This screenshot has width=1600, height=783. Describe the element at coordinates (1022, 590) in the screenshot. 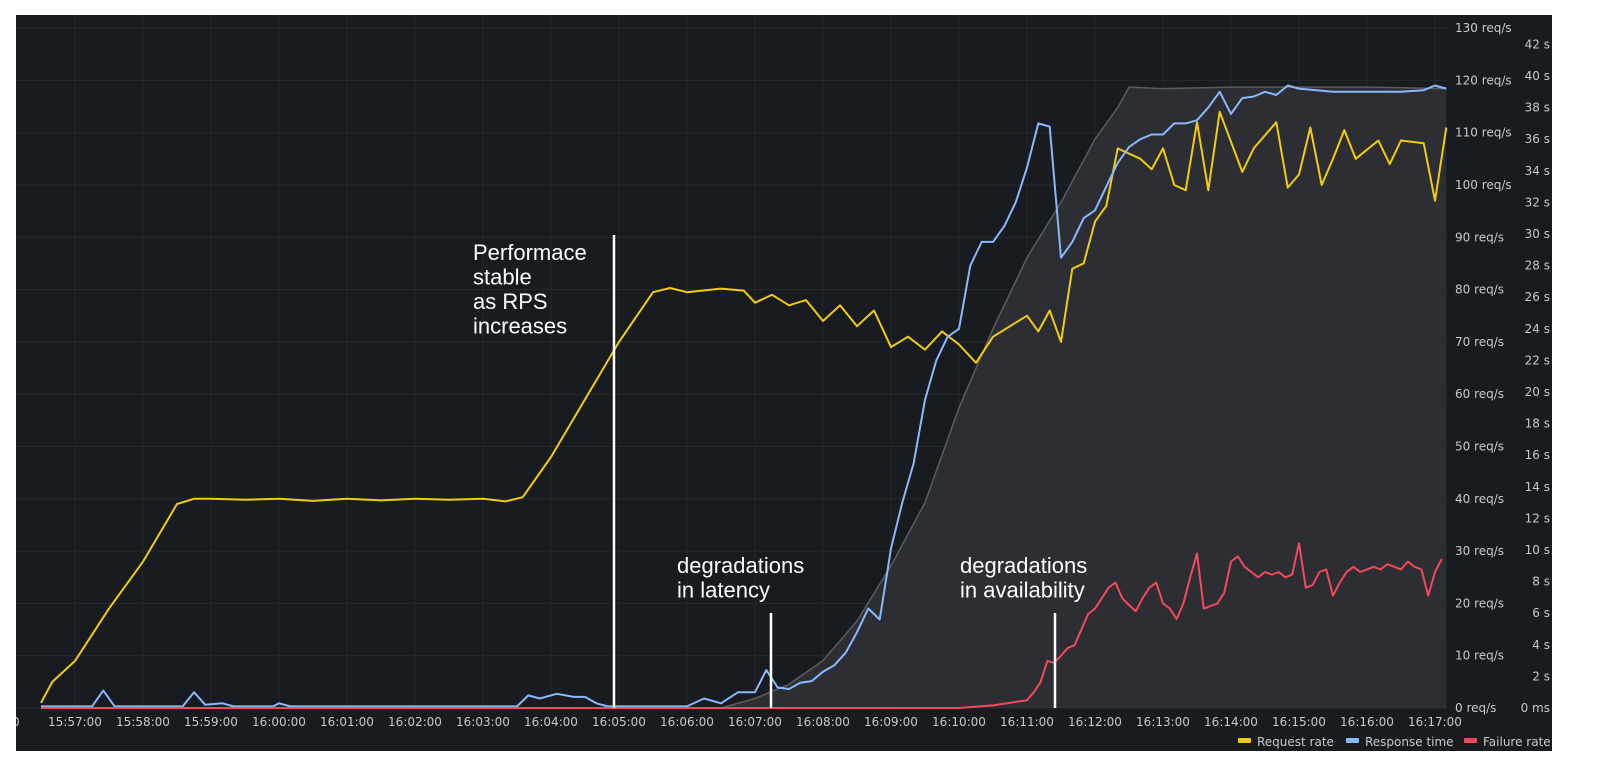

I see `annotation-text: in availability` at that location.